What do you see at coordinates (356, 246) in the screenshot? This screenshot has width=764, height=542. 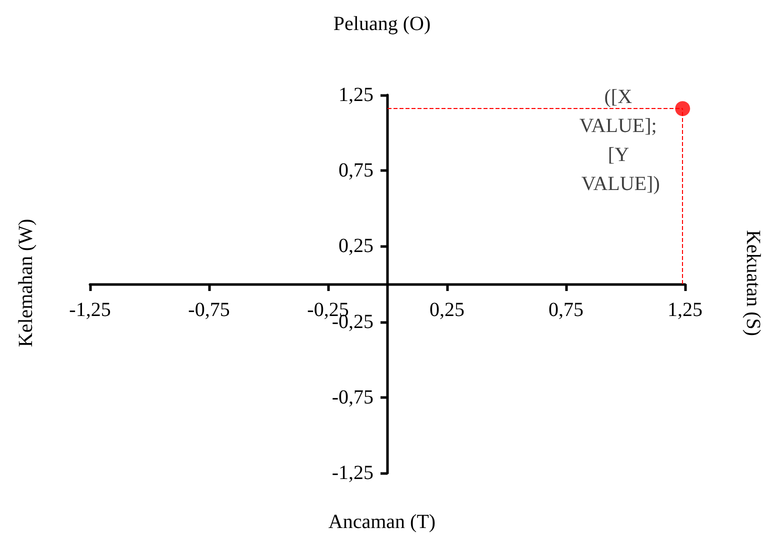 I see `y-tick-label: 0,25` at bounding box center [356, 246].